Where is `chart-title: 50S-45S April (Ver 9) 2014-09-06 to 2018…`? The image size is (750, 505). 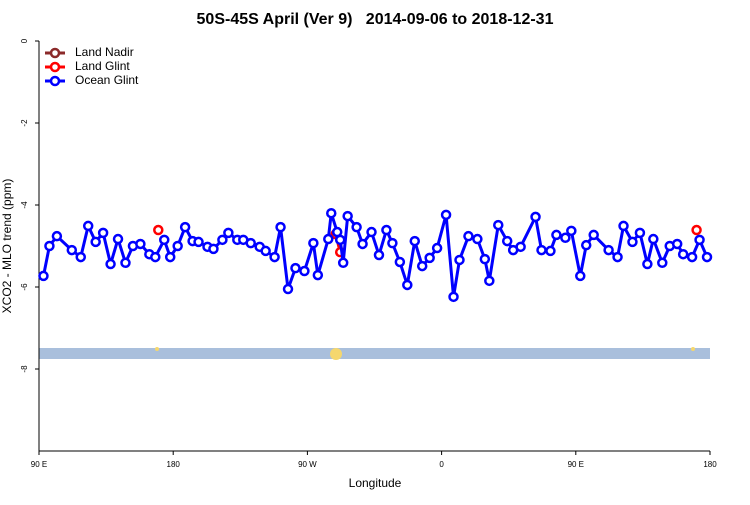 chart-title: 50S-45S April (Ver 9) 2014-09-06 to 2018… is located at coordinates (375, 19).